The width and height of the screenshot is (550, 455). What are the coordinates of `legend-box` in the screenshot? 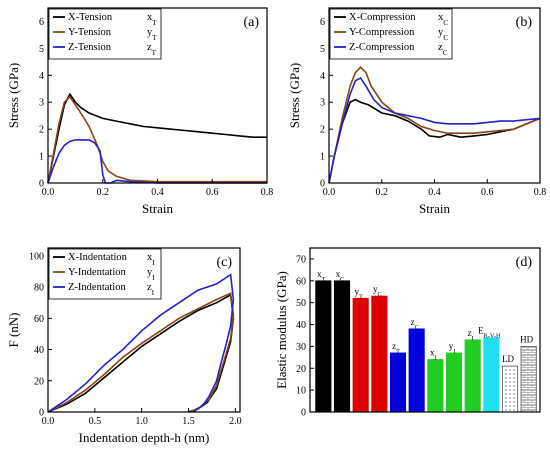 It's located at (105, 274).